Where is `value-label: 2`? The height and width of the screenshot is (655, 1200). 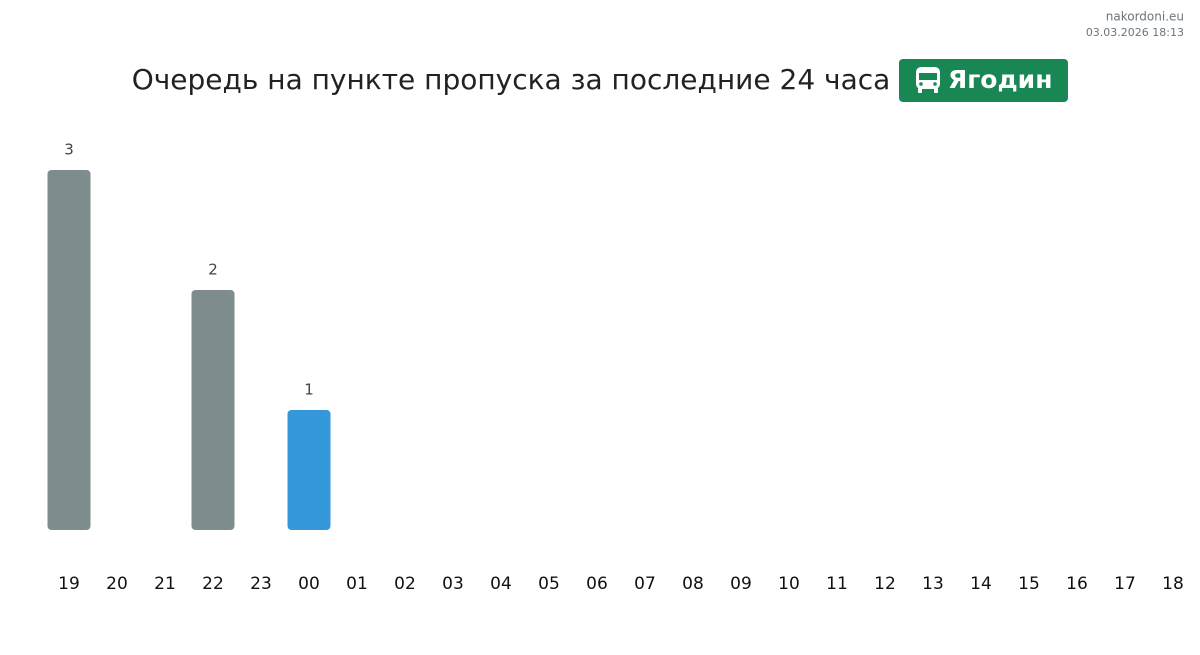 value-label: 2 is located at coordinates (213, 270).